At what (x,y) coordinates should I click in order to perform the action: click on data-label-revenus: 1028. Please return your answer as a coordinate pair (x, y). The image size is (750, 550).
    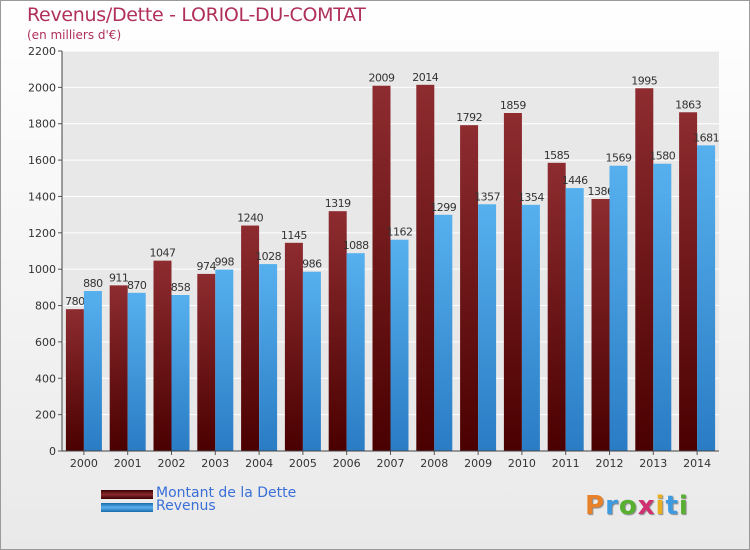
    Looking at the image, I should click on (268, 256).